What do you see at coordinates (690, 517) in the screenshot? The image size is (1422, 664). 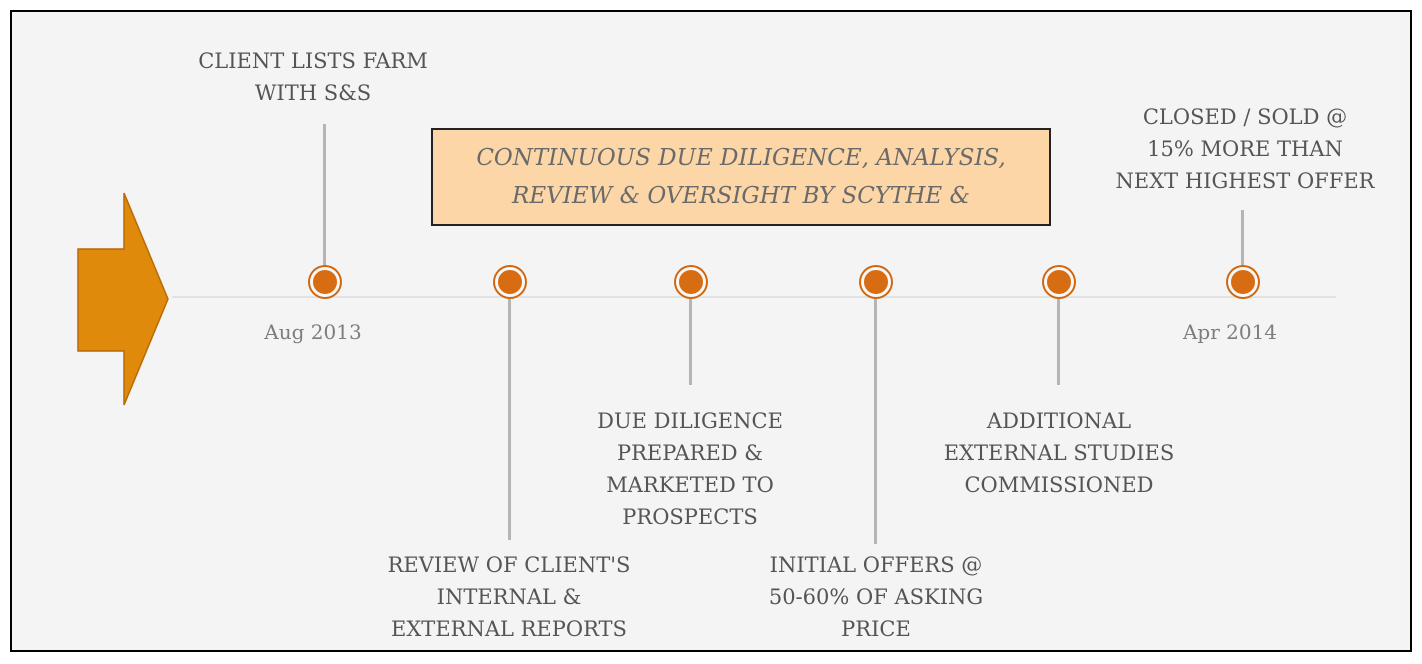 I see `milestone-3-line-4: PROSPECTS` at bounding box center [690, 517].